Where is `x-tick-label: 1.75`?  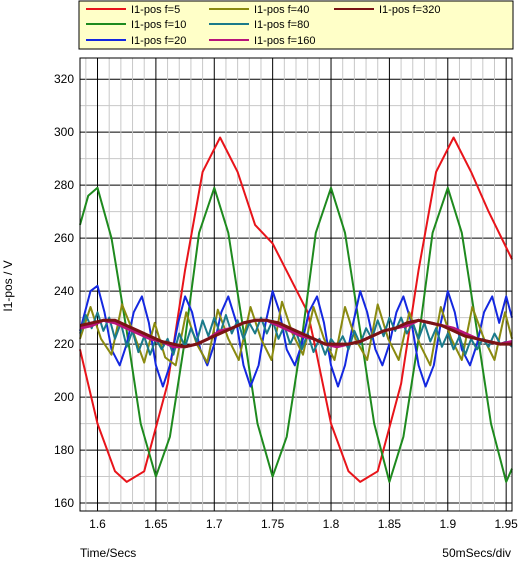
x-tick-label: 1.75 is located at coordinates (273, 524).